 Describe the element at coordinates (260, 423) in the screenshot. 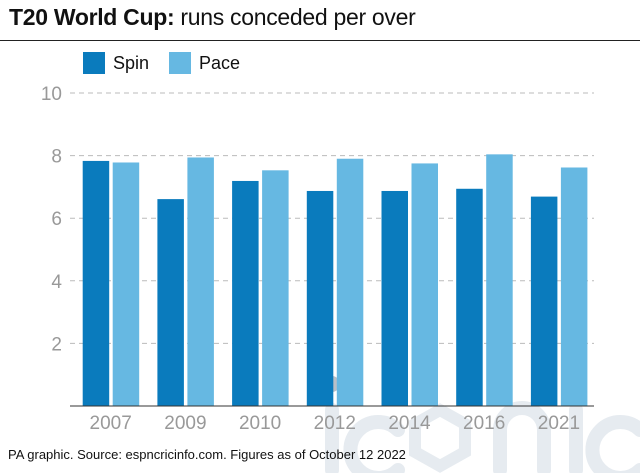

I see `x-tick-label: 2010` at that location.